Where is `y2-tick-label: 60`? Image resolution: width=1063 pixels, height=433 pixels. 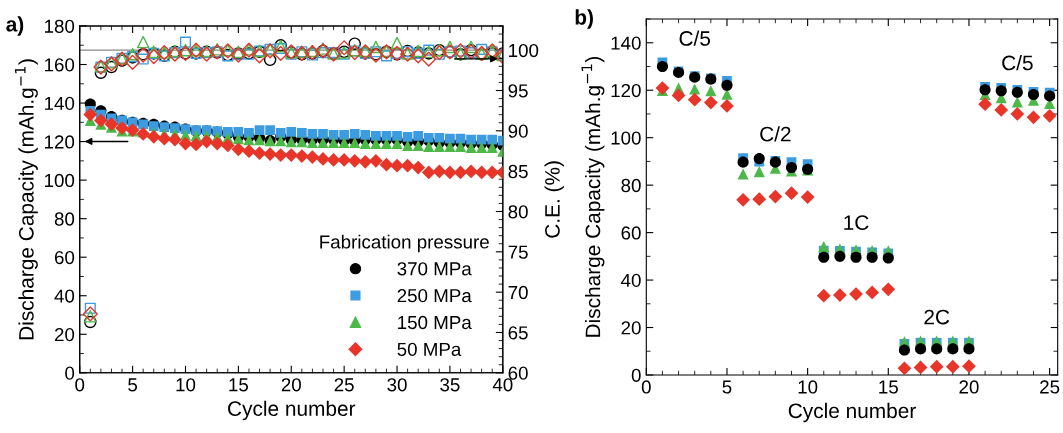
y2-tick-label: 60 is located at coordinates (518, 373).